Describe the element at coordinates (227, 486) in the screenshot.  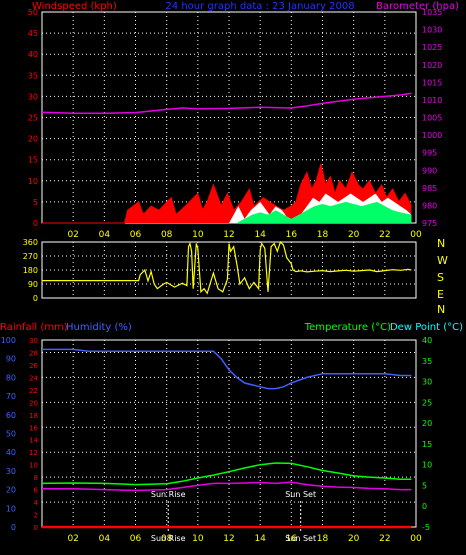
I see `dewpoint-line` at that location.